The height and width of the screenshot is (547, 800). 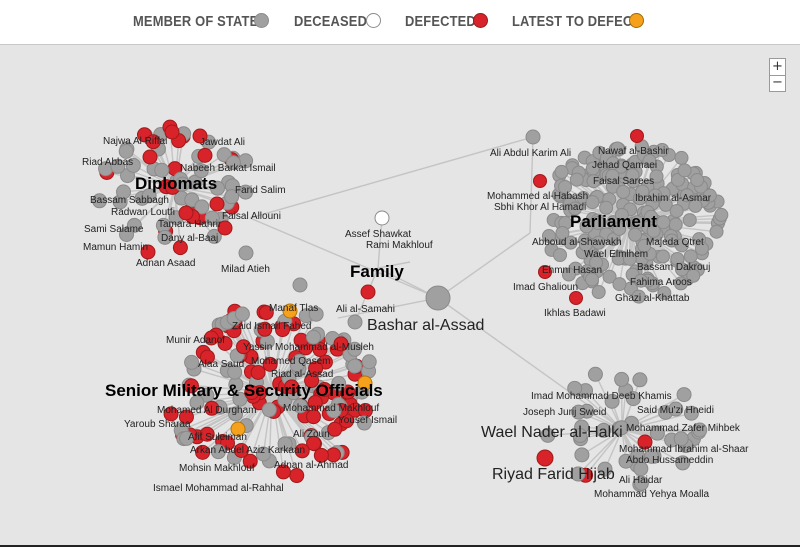 What do you see at coordinates (382, 218) in the screenshot?
I see `family-deceased-node` at bounding box center [382, 218].